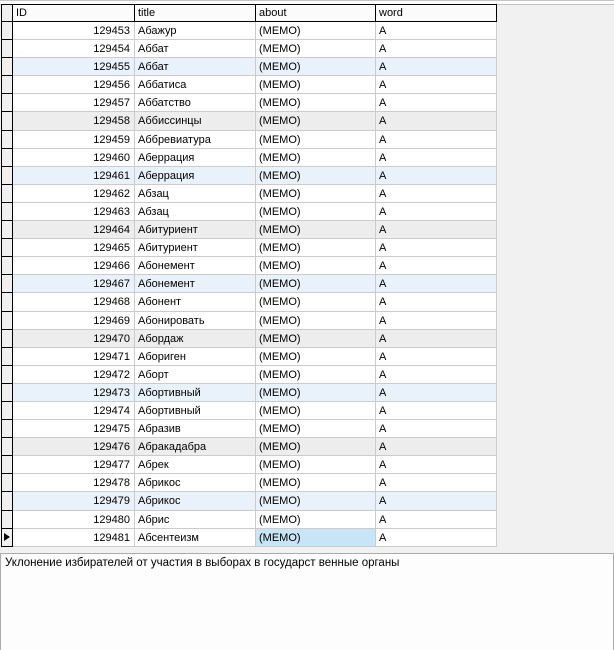 The width and height of the screenshot is (614, 650). What do you see at coordinates (195, 429) in the screenshot?
I see `cell-title: Абразив` at bounding box center [195, 429].